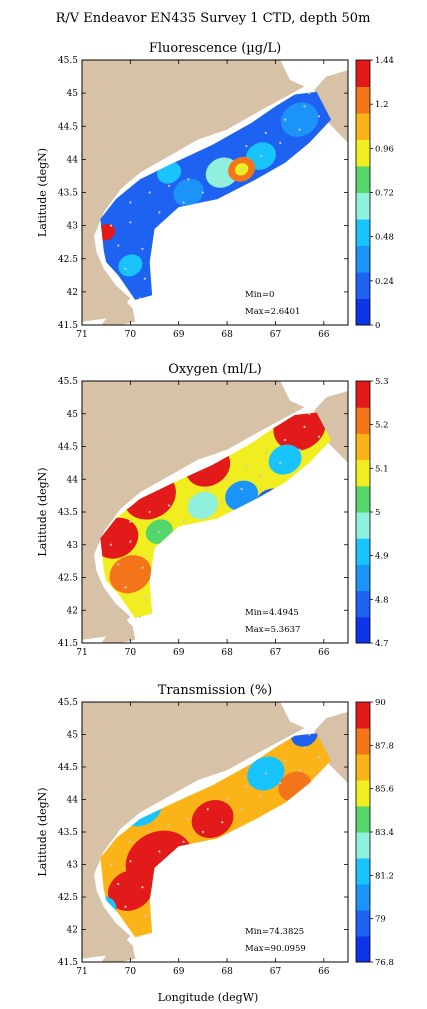  I want to click on x-tick-label: 67, so click(276, 972).